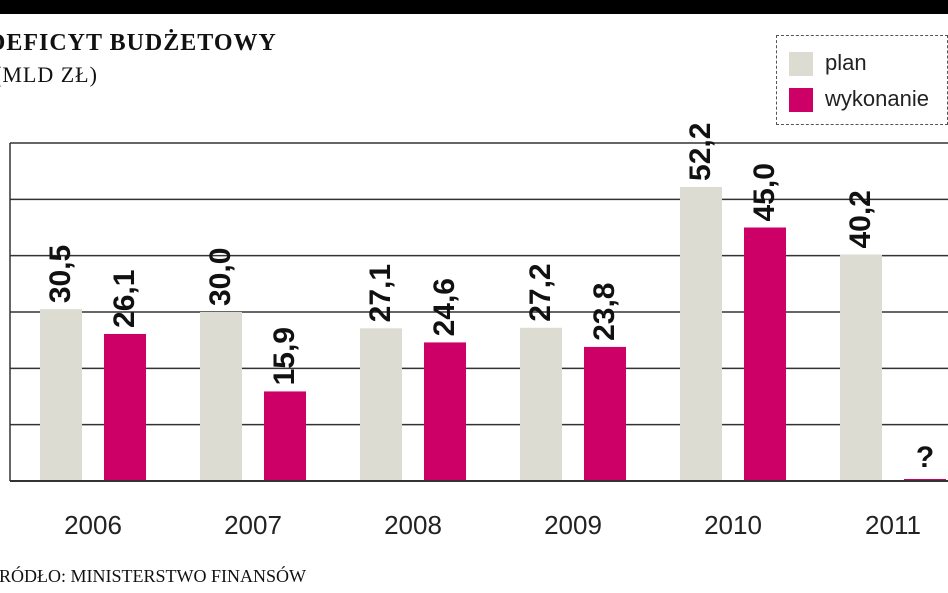  Describe the element at coordinates (381, 404) in the screenshot. I see `bar-plan-2008` at that location.